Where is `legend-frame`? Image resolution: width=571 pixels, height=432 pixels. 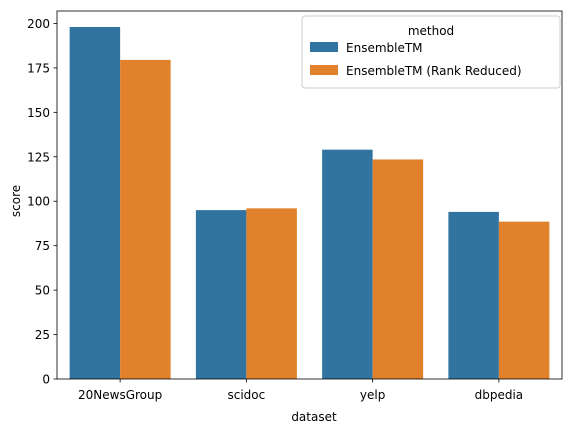 legend-frame is located at coordinates (431, 52).